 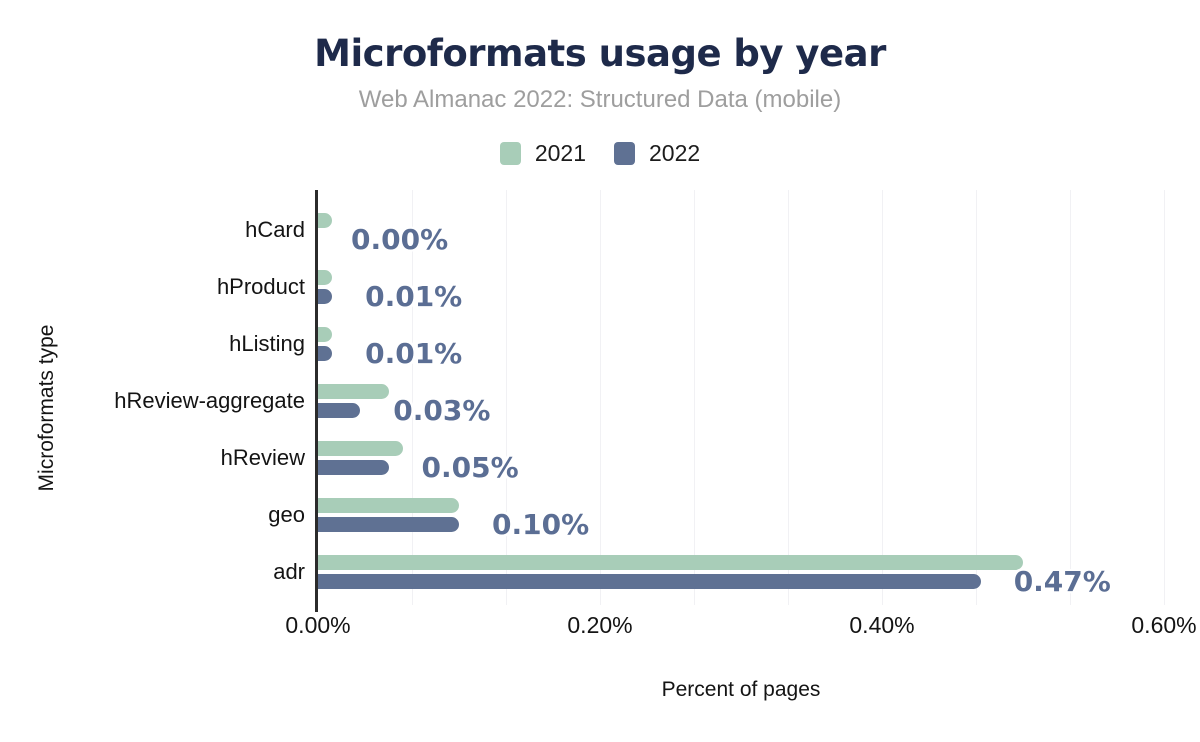 I want to click on bar-2022-hReview-aggregate, so click(x=339, y=410).